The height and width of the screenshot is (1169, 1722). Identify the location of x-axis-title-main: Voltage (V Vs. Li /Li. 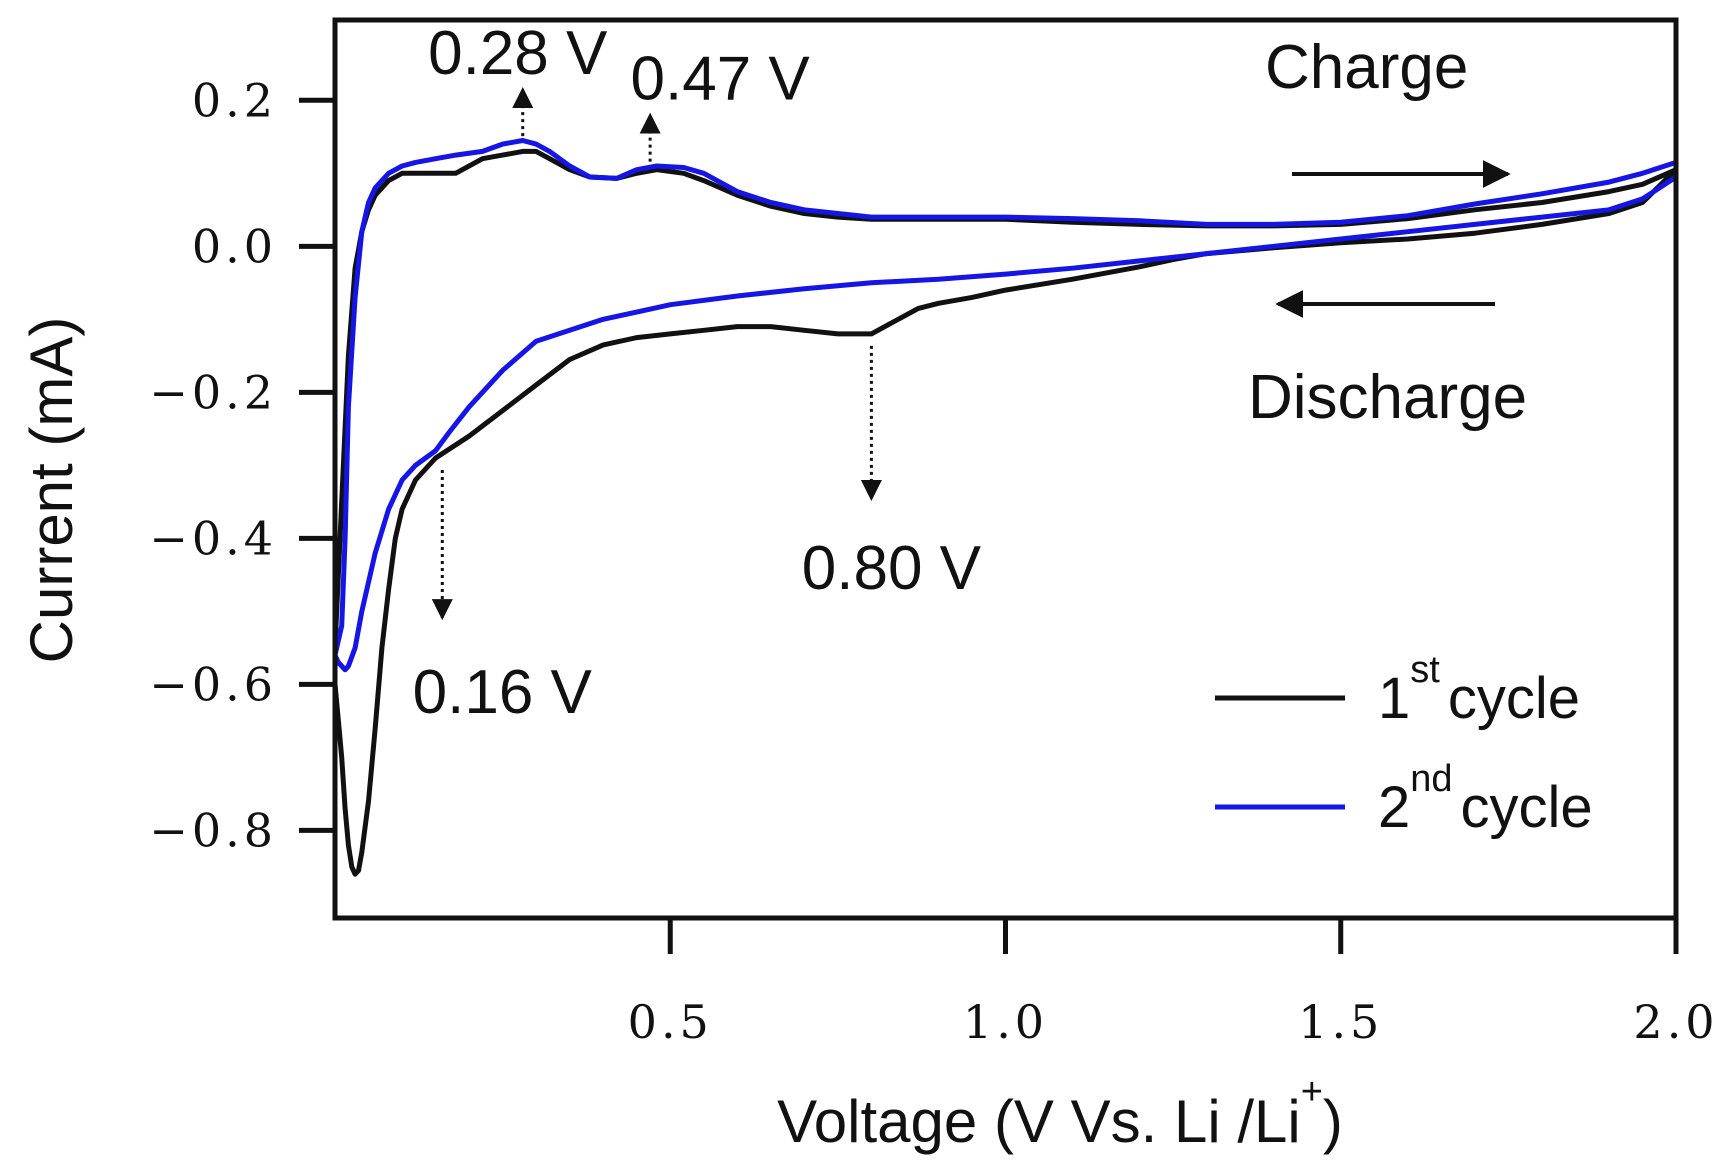
(1039, 1121).